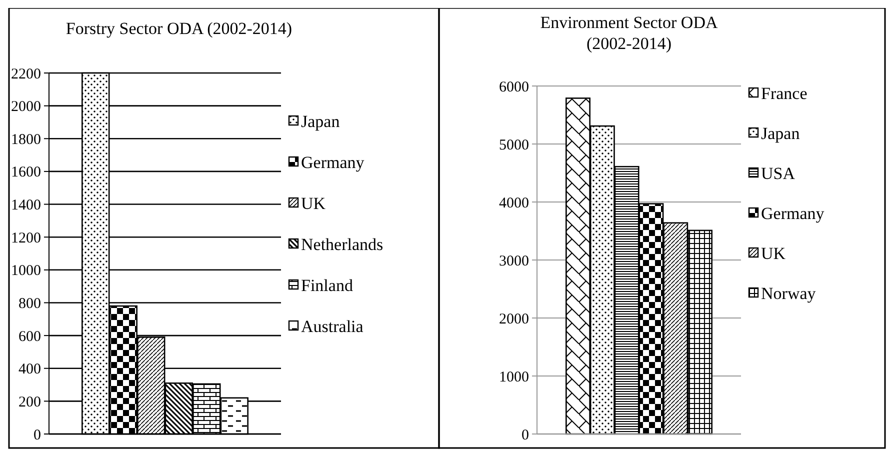 The width and height of the screenshot is (896, 456). Describe the element at coordinates (29, 336) in the screenshot. I see `y-tick-label: 600` at that location.